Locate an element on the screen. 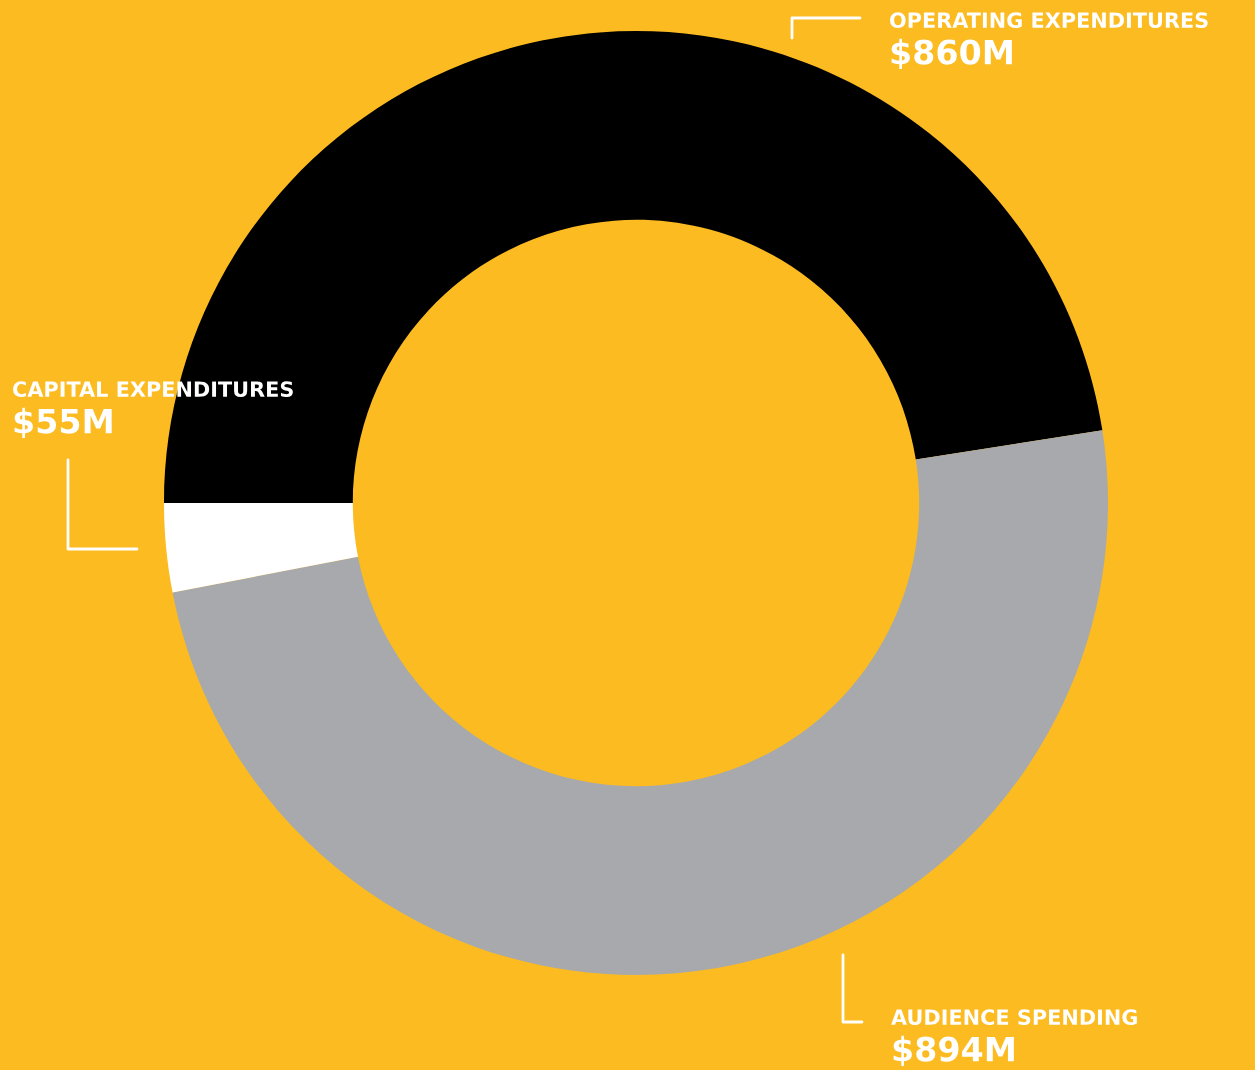 The width and height of the screenshot is (1255, 1070). donut-slice is located at coordinates (261, 548).